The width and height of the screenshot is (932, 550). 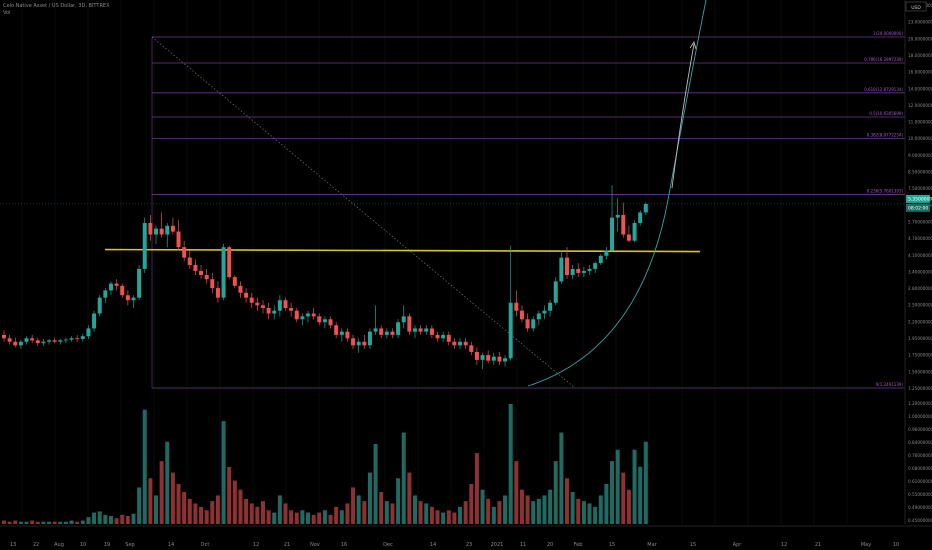 I want to click on time-tick-label: Dec, so click(x=388, y=545).